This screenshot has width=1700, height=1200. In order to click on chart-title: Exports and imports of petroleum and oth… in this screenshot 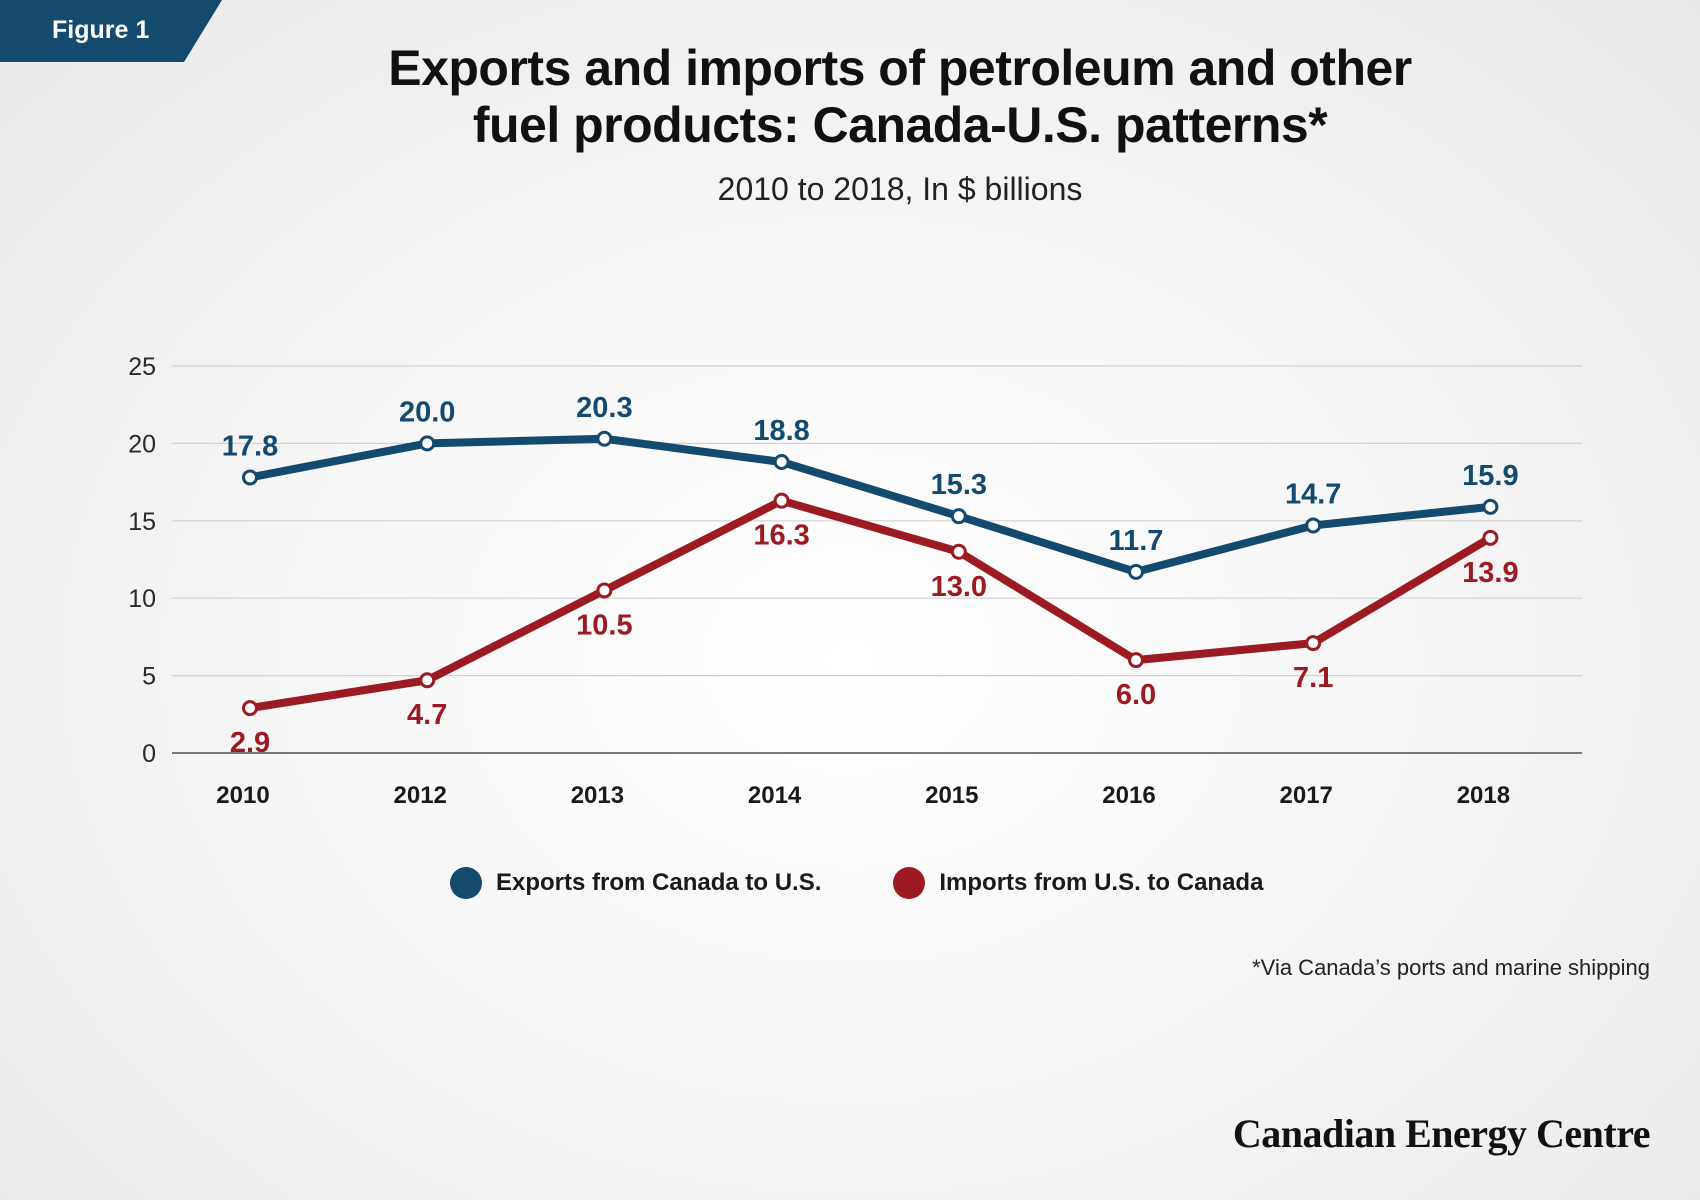, I will do `click(900, 97)`.